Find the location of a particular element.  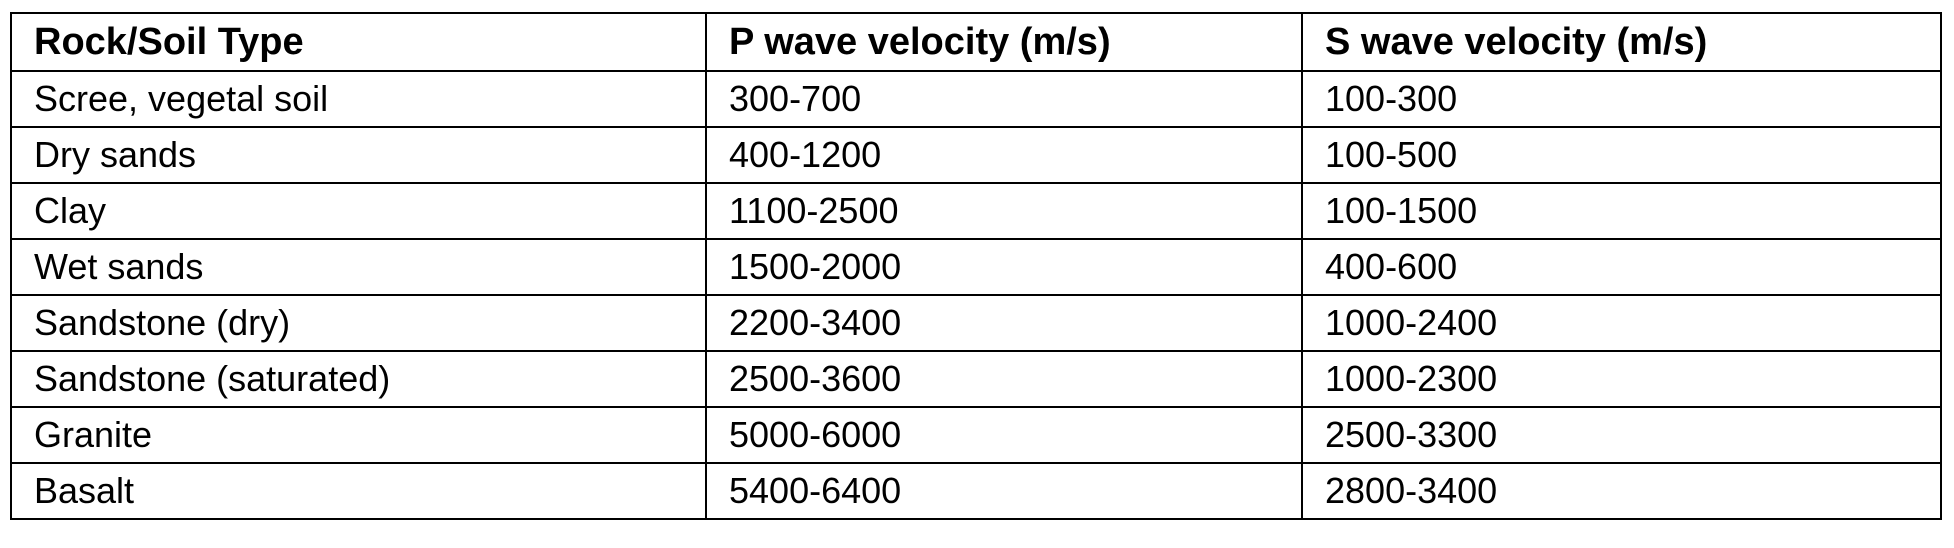

cell-p-wave-velocity: 1100-2500 is located at coordinates (1004, 211).